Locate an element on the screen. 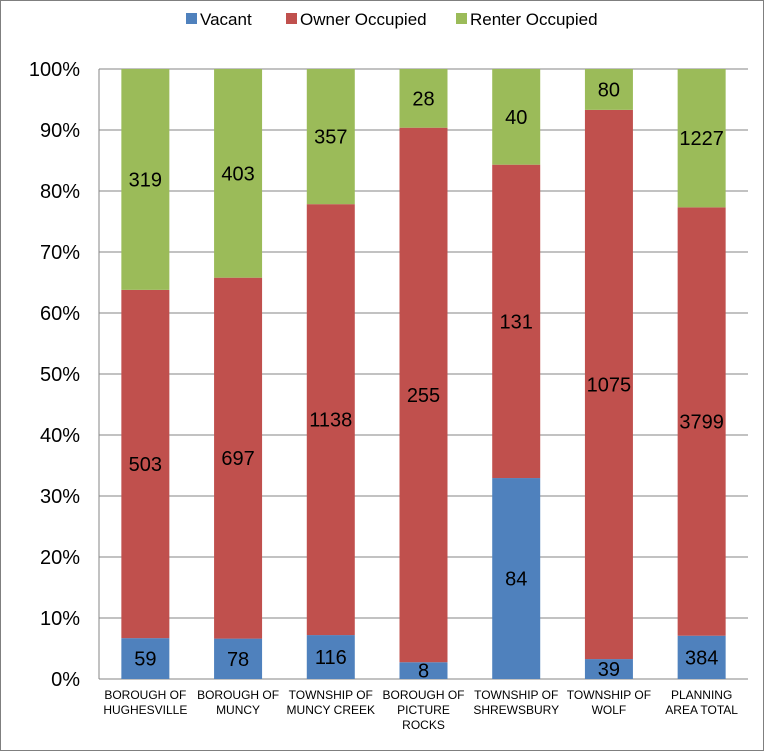 This screenshot has height=751, width=764. data-label-owner-occupied: 3799 is located at coordinates (701, 423).